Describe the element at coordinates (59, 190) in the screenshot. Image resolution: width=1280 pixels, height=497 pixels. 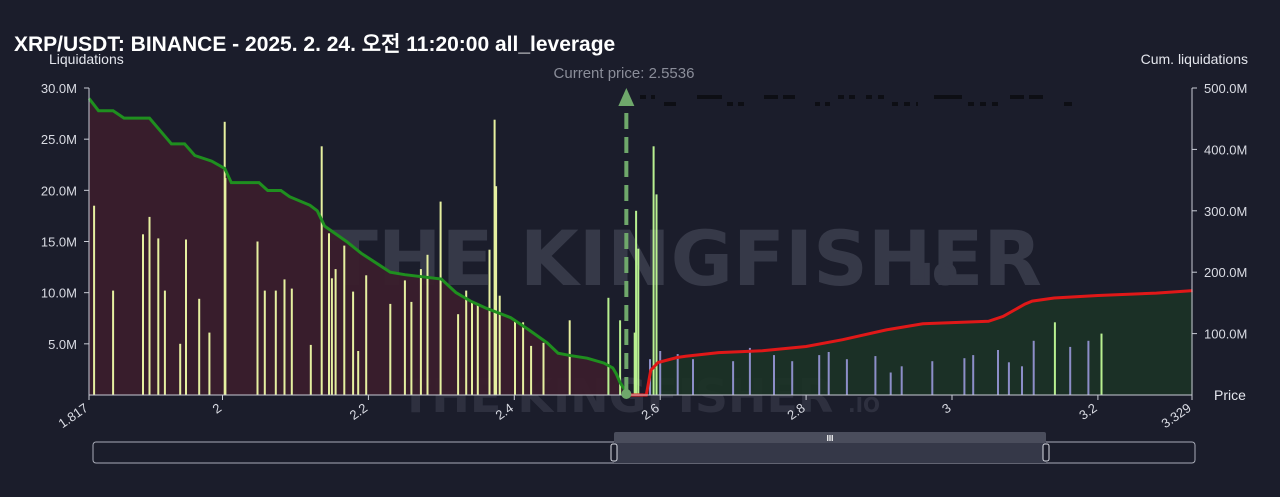
I see `y-left-tick-label: 20.0M` at that location.